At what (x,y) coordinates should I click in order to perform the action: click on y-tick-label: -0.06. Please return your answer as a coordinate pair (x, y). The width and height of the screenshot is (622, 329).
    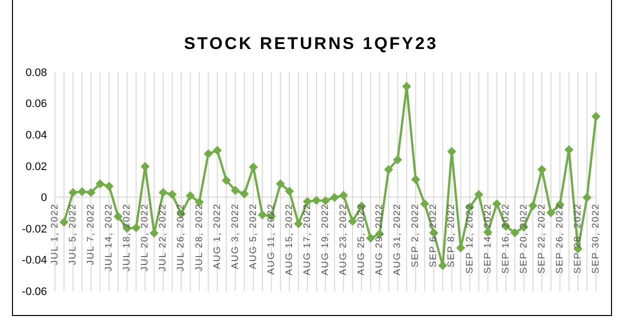
    Looking at the image, I should click on (34, 292).